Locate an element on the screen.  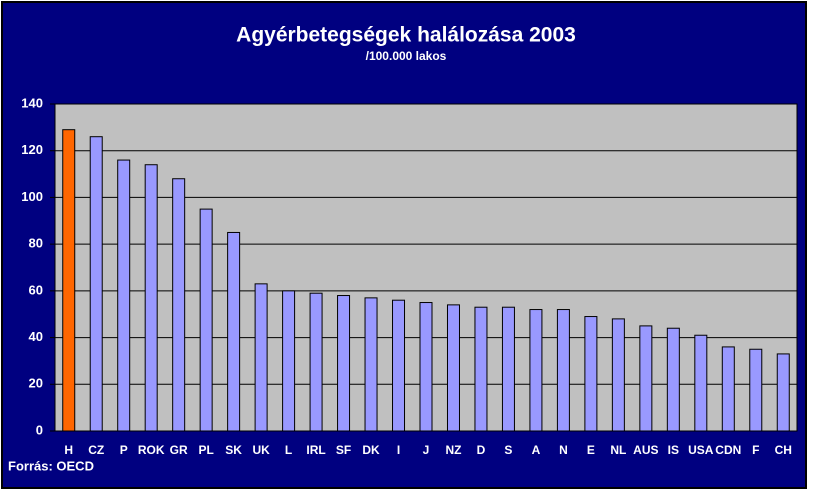
x-tick-label: DK is located at coordinates (371, 450).